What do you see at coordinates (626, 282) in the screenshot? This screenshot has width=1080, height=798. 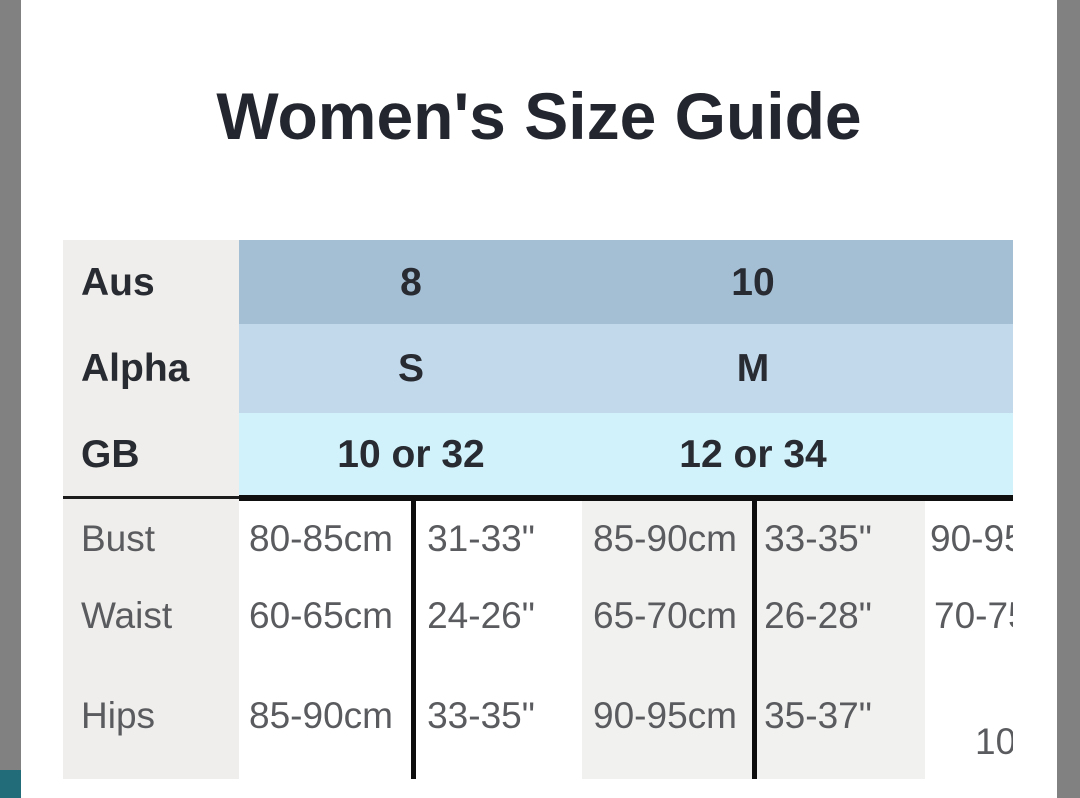 I see `aus-row-band` at bounding box center [626, 282].